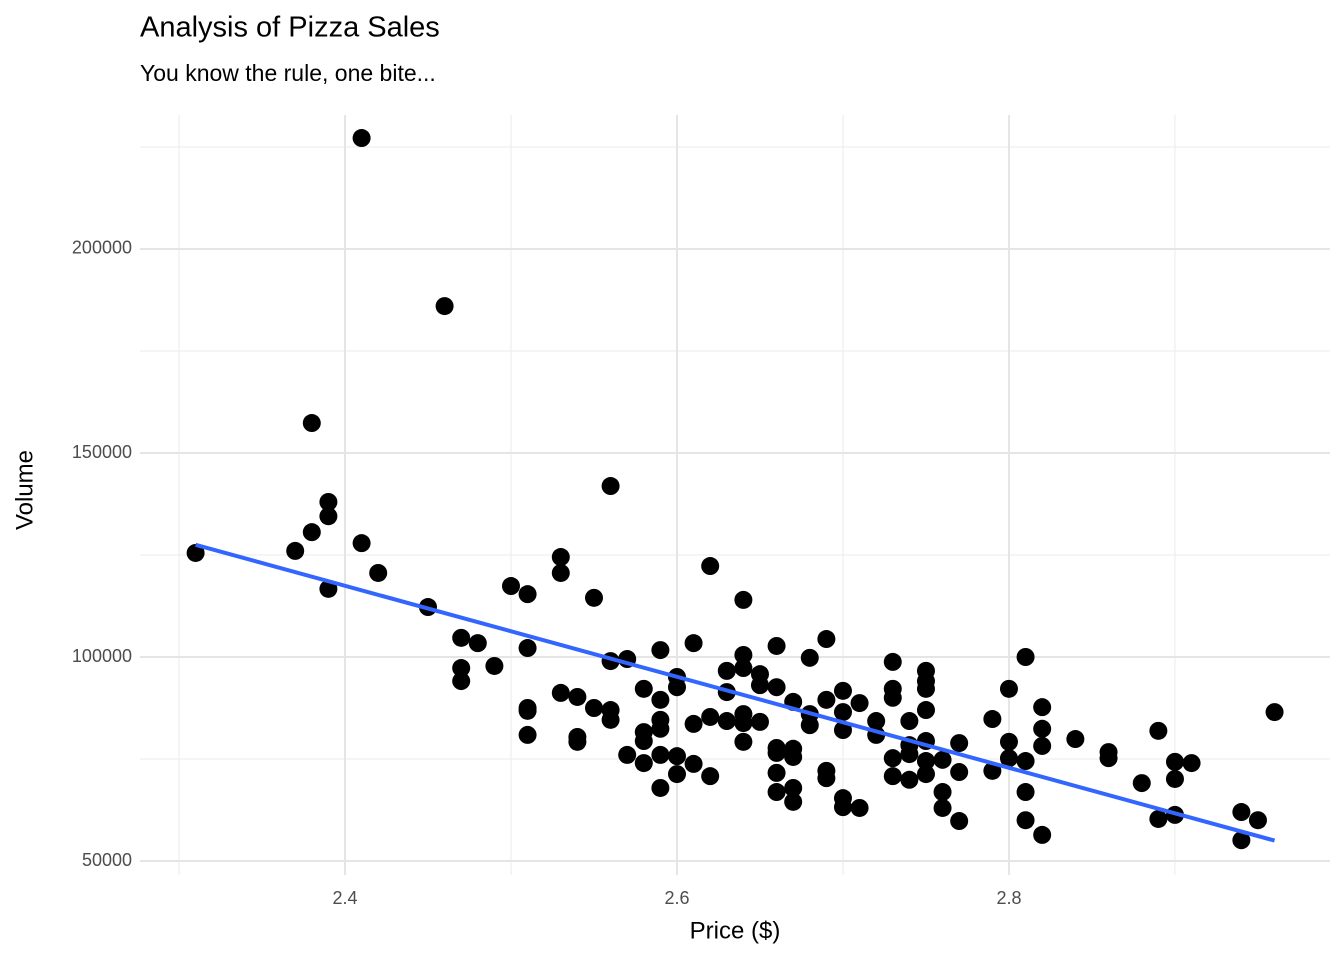  Describe the element at coordinates (290, 28) in the screenshot. I see `chart-title: Analysis of Pizza Sales` at that location.